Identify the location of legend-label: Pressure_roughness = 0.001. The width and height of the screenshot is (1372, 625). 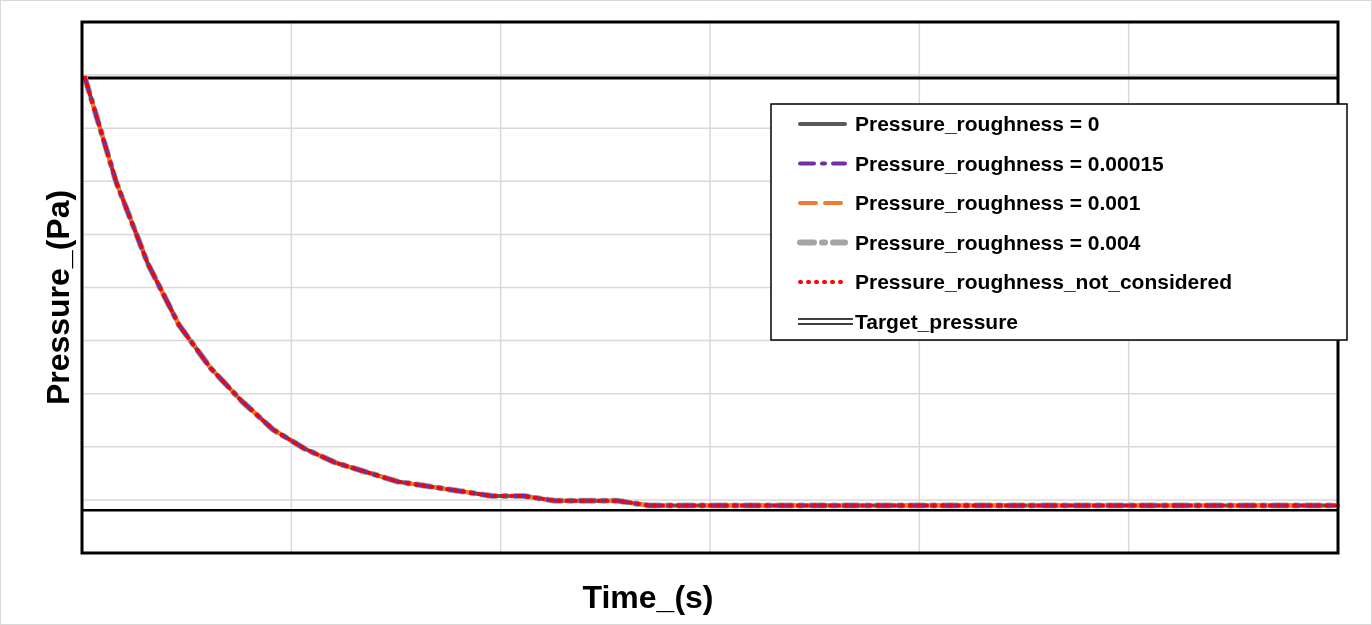
(998, 203).